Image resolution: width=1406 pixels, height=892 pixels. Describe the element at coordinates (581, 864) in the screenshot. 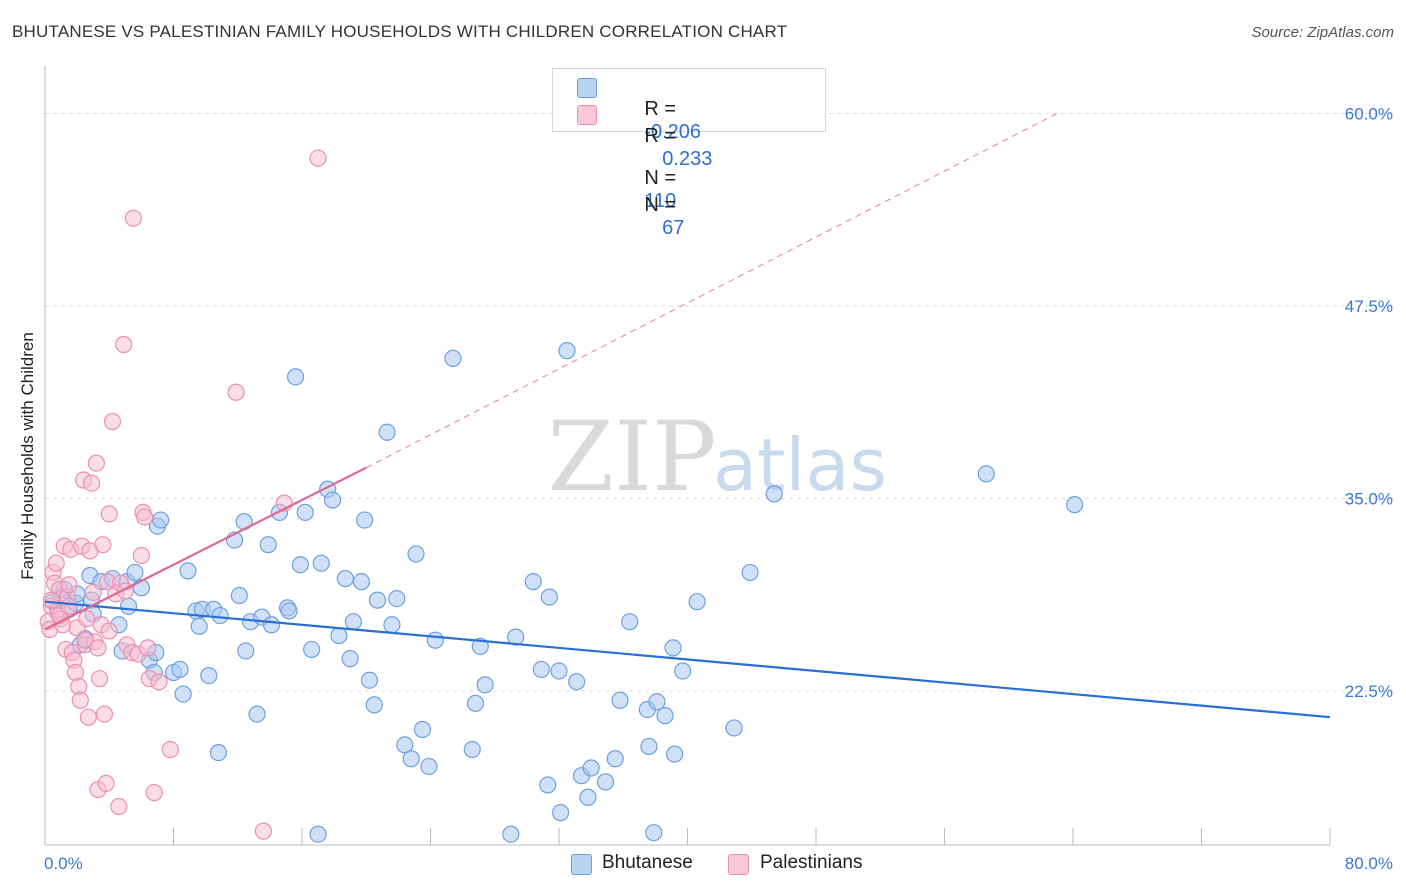

I see `bhutanese-legend-swatch` at that location.